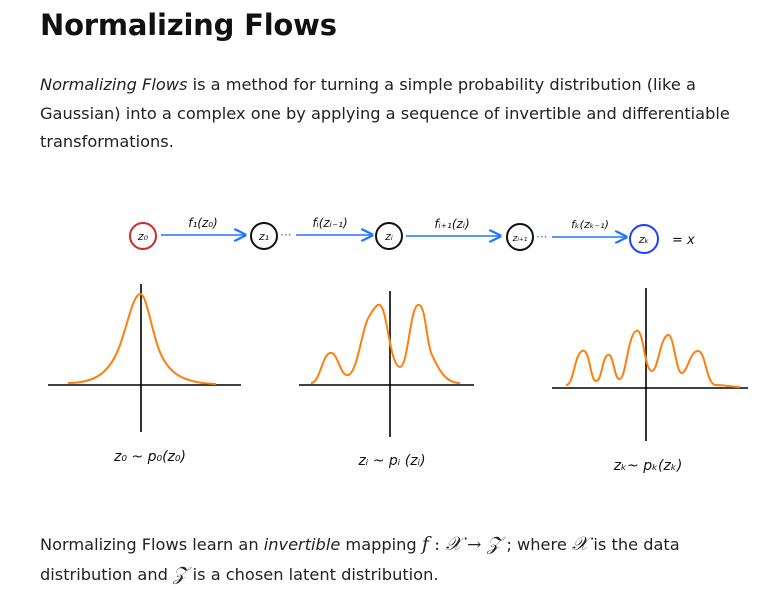 This screenshot has height=598, width=781. I want to click on plot-zk, so click(650, 364).